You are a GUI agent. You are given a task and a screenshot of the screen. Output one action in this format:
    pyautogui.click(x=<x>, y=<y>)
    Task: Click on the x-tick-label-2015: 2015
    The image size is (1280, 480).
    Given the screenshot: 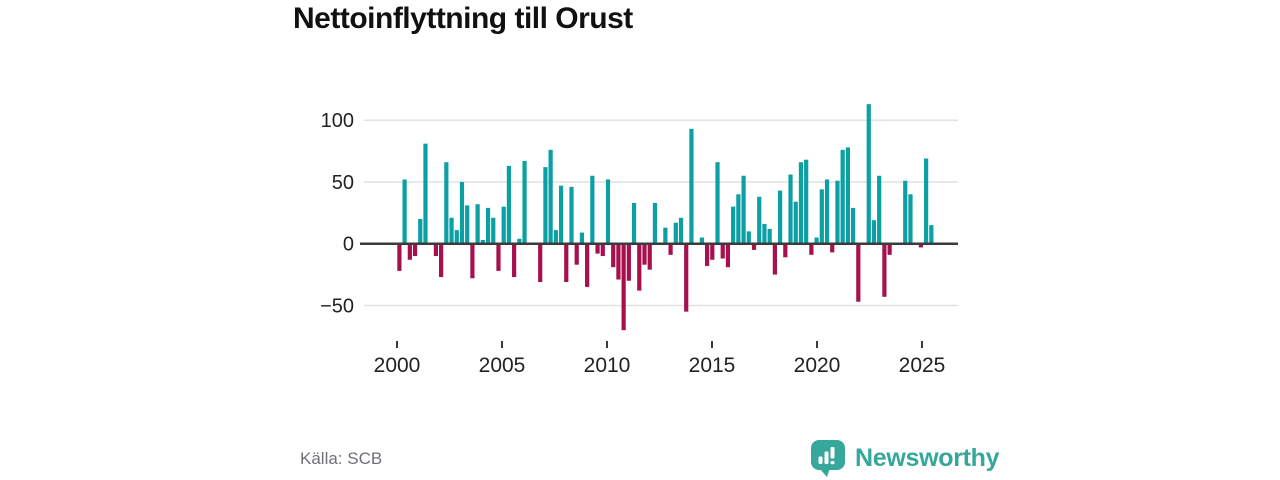 What is the action you would take?
    pyautogui.click(x=712, y=365)
    